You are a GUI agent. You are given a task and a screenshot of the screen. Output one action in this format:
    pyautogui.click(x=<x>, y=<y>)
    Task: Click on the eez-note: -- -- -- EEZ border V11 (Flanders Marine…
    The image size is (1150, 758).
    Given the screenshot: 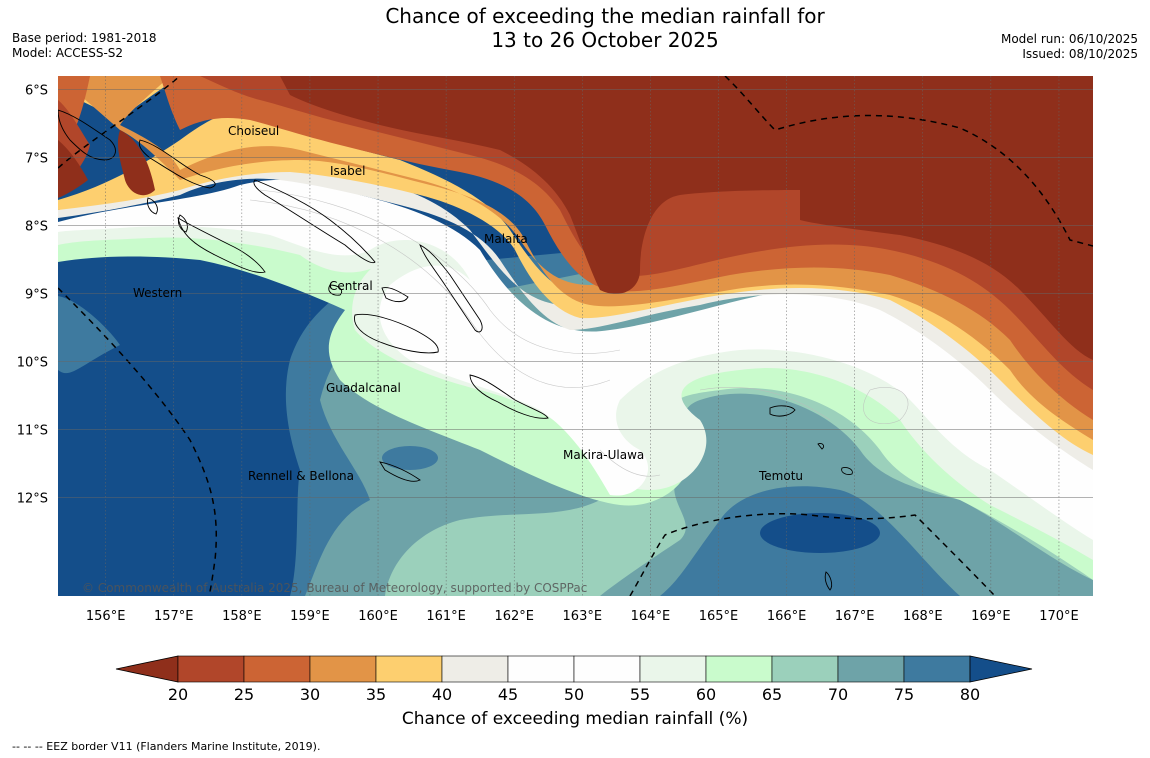 What is the action you would take?
    pyautogui.click(x=166, y=746)
    